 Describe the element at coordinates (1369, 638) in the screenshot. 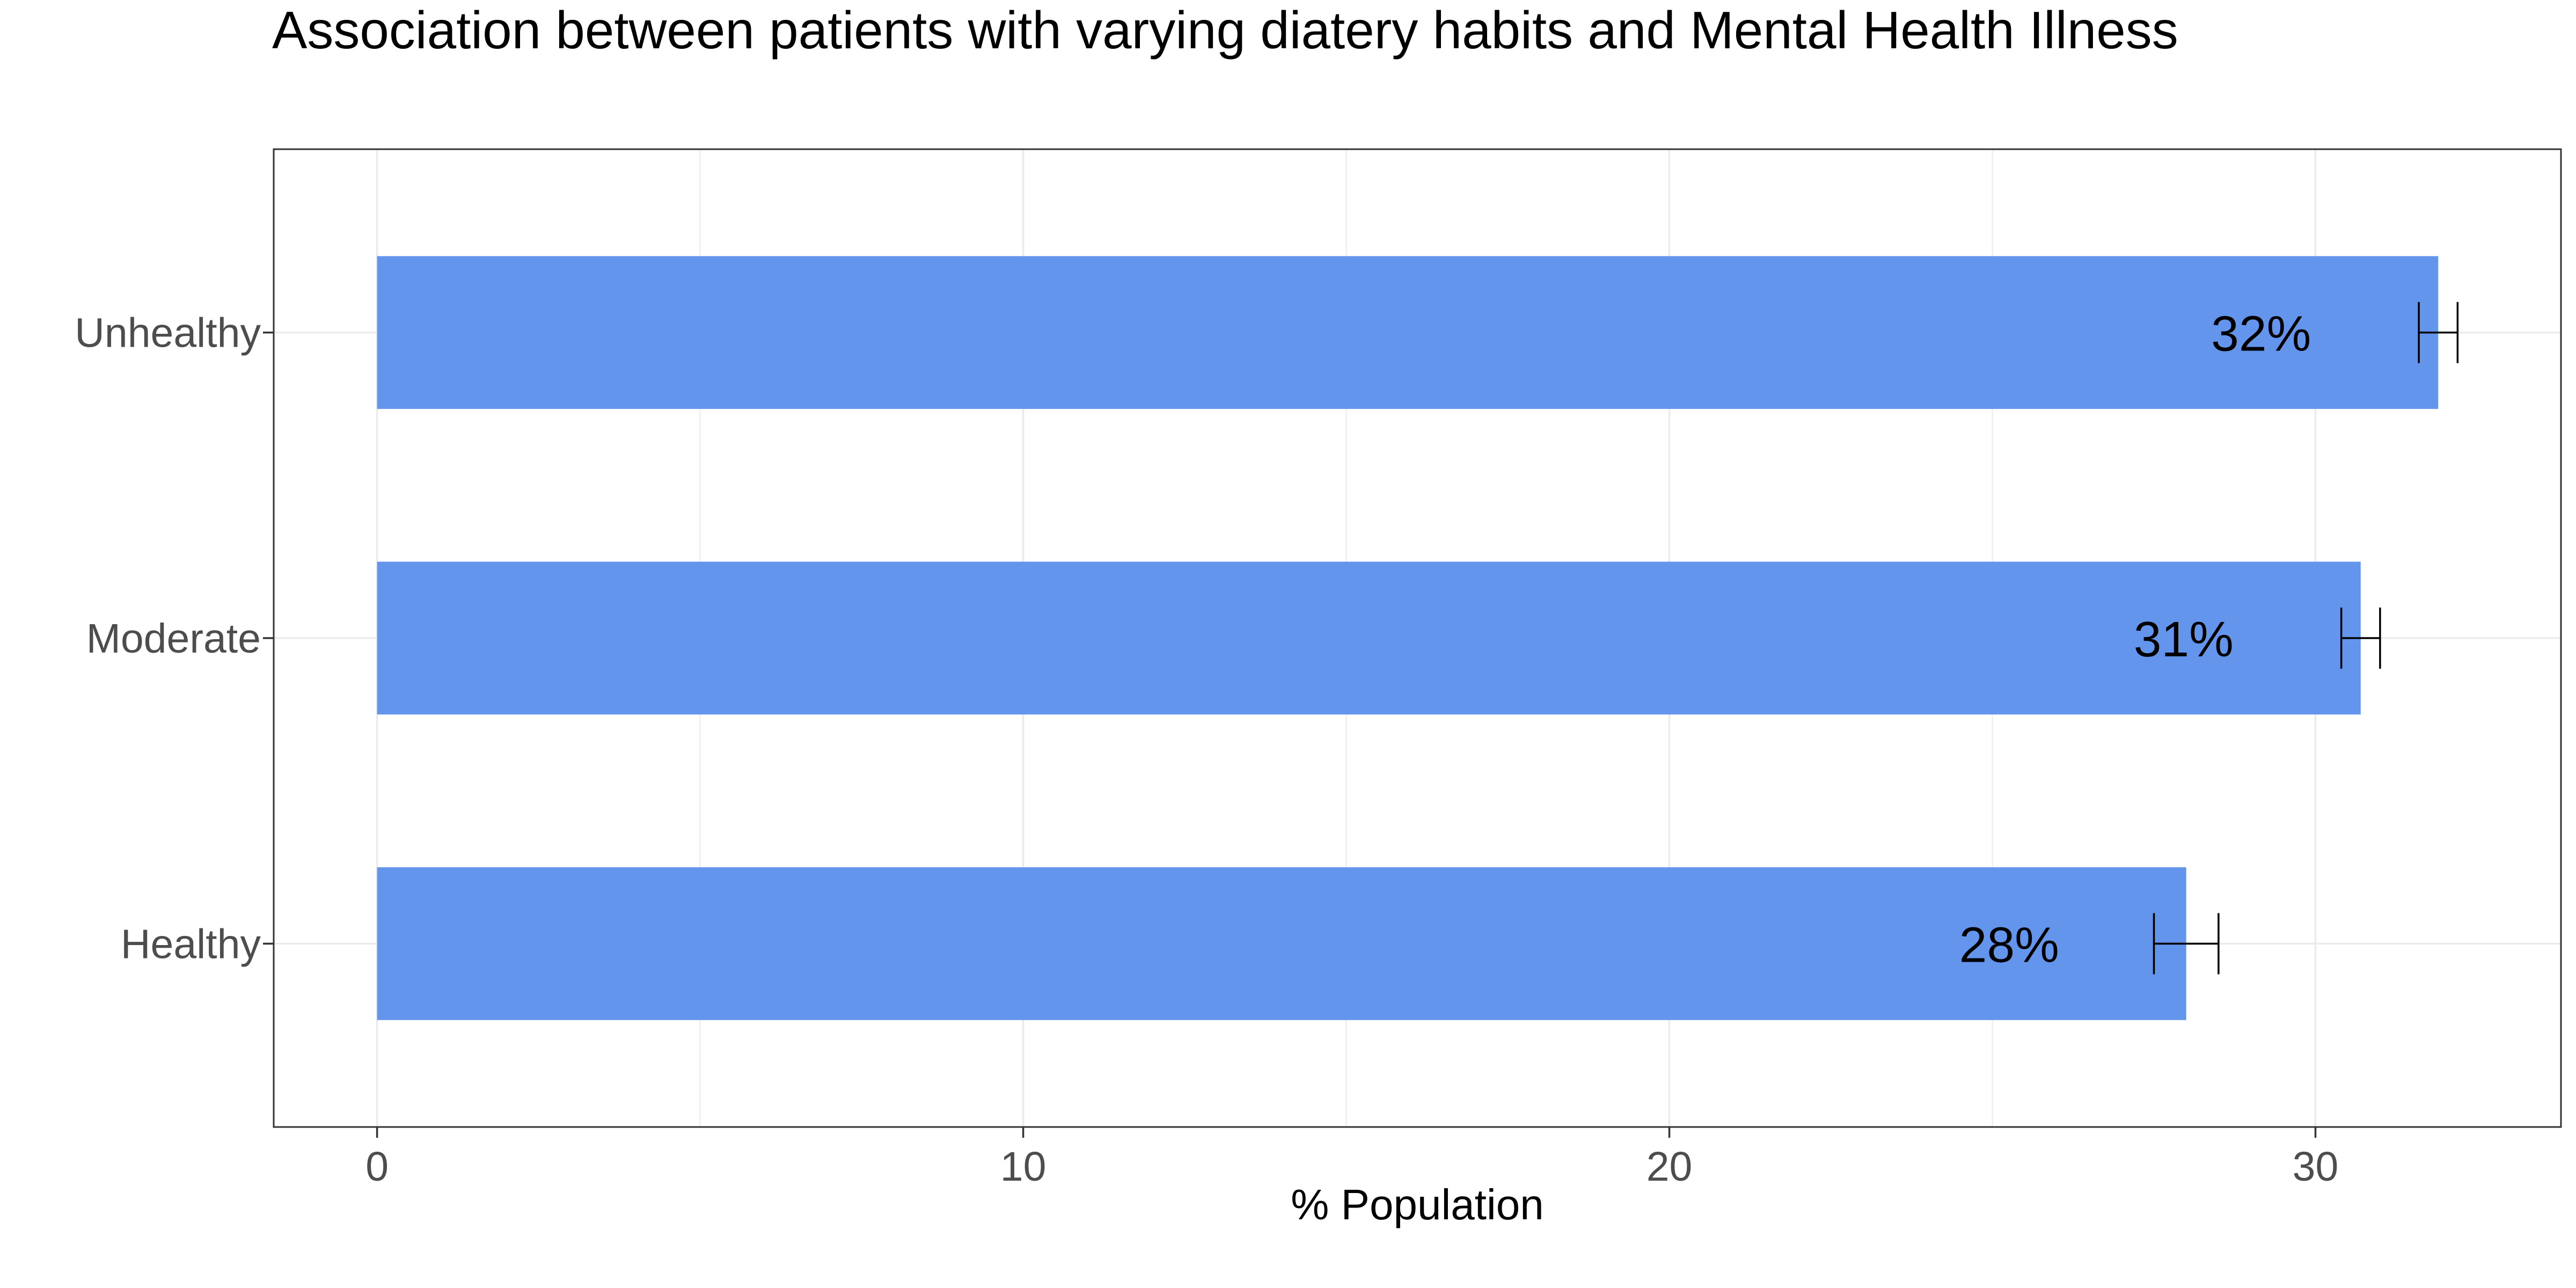

I see `bar-moderate` at that location.